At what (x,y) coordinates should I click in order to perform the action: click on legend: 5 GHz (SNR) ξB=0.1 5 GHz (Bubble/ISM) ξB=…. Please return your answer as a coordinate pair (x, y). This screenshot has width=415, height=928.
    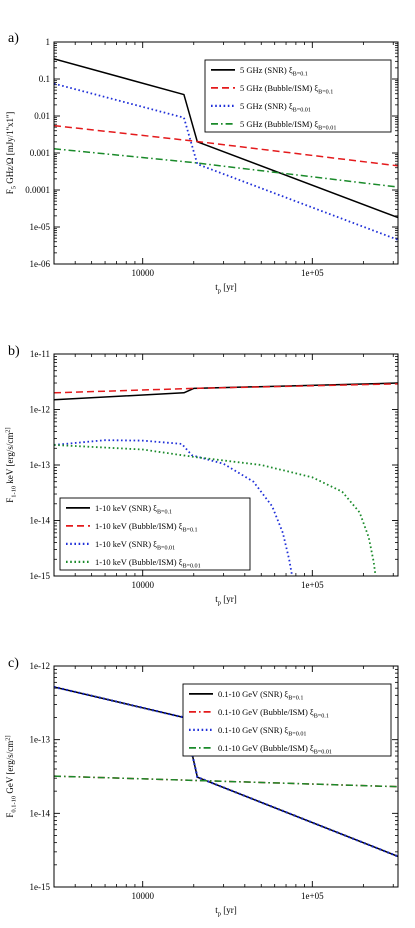
    Looking at the image, I should click on (298, 96).